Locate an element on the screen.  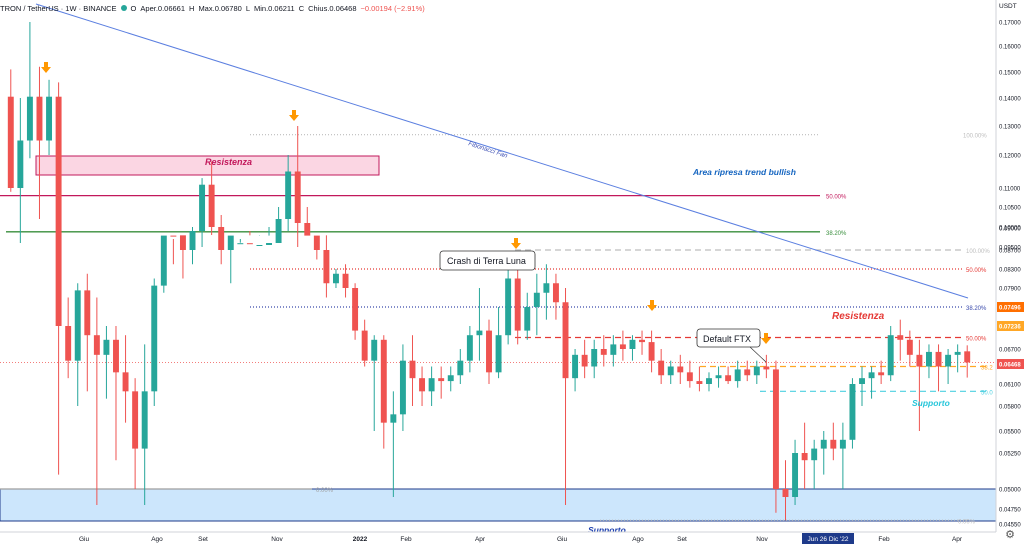
symbol-label: TRON / TetherUS · 1W · BINANCE is located at coordinates (58, 8).